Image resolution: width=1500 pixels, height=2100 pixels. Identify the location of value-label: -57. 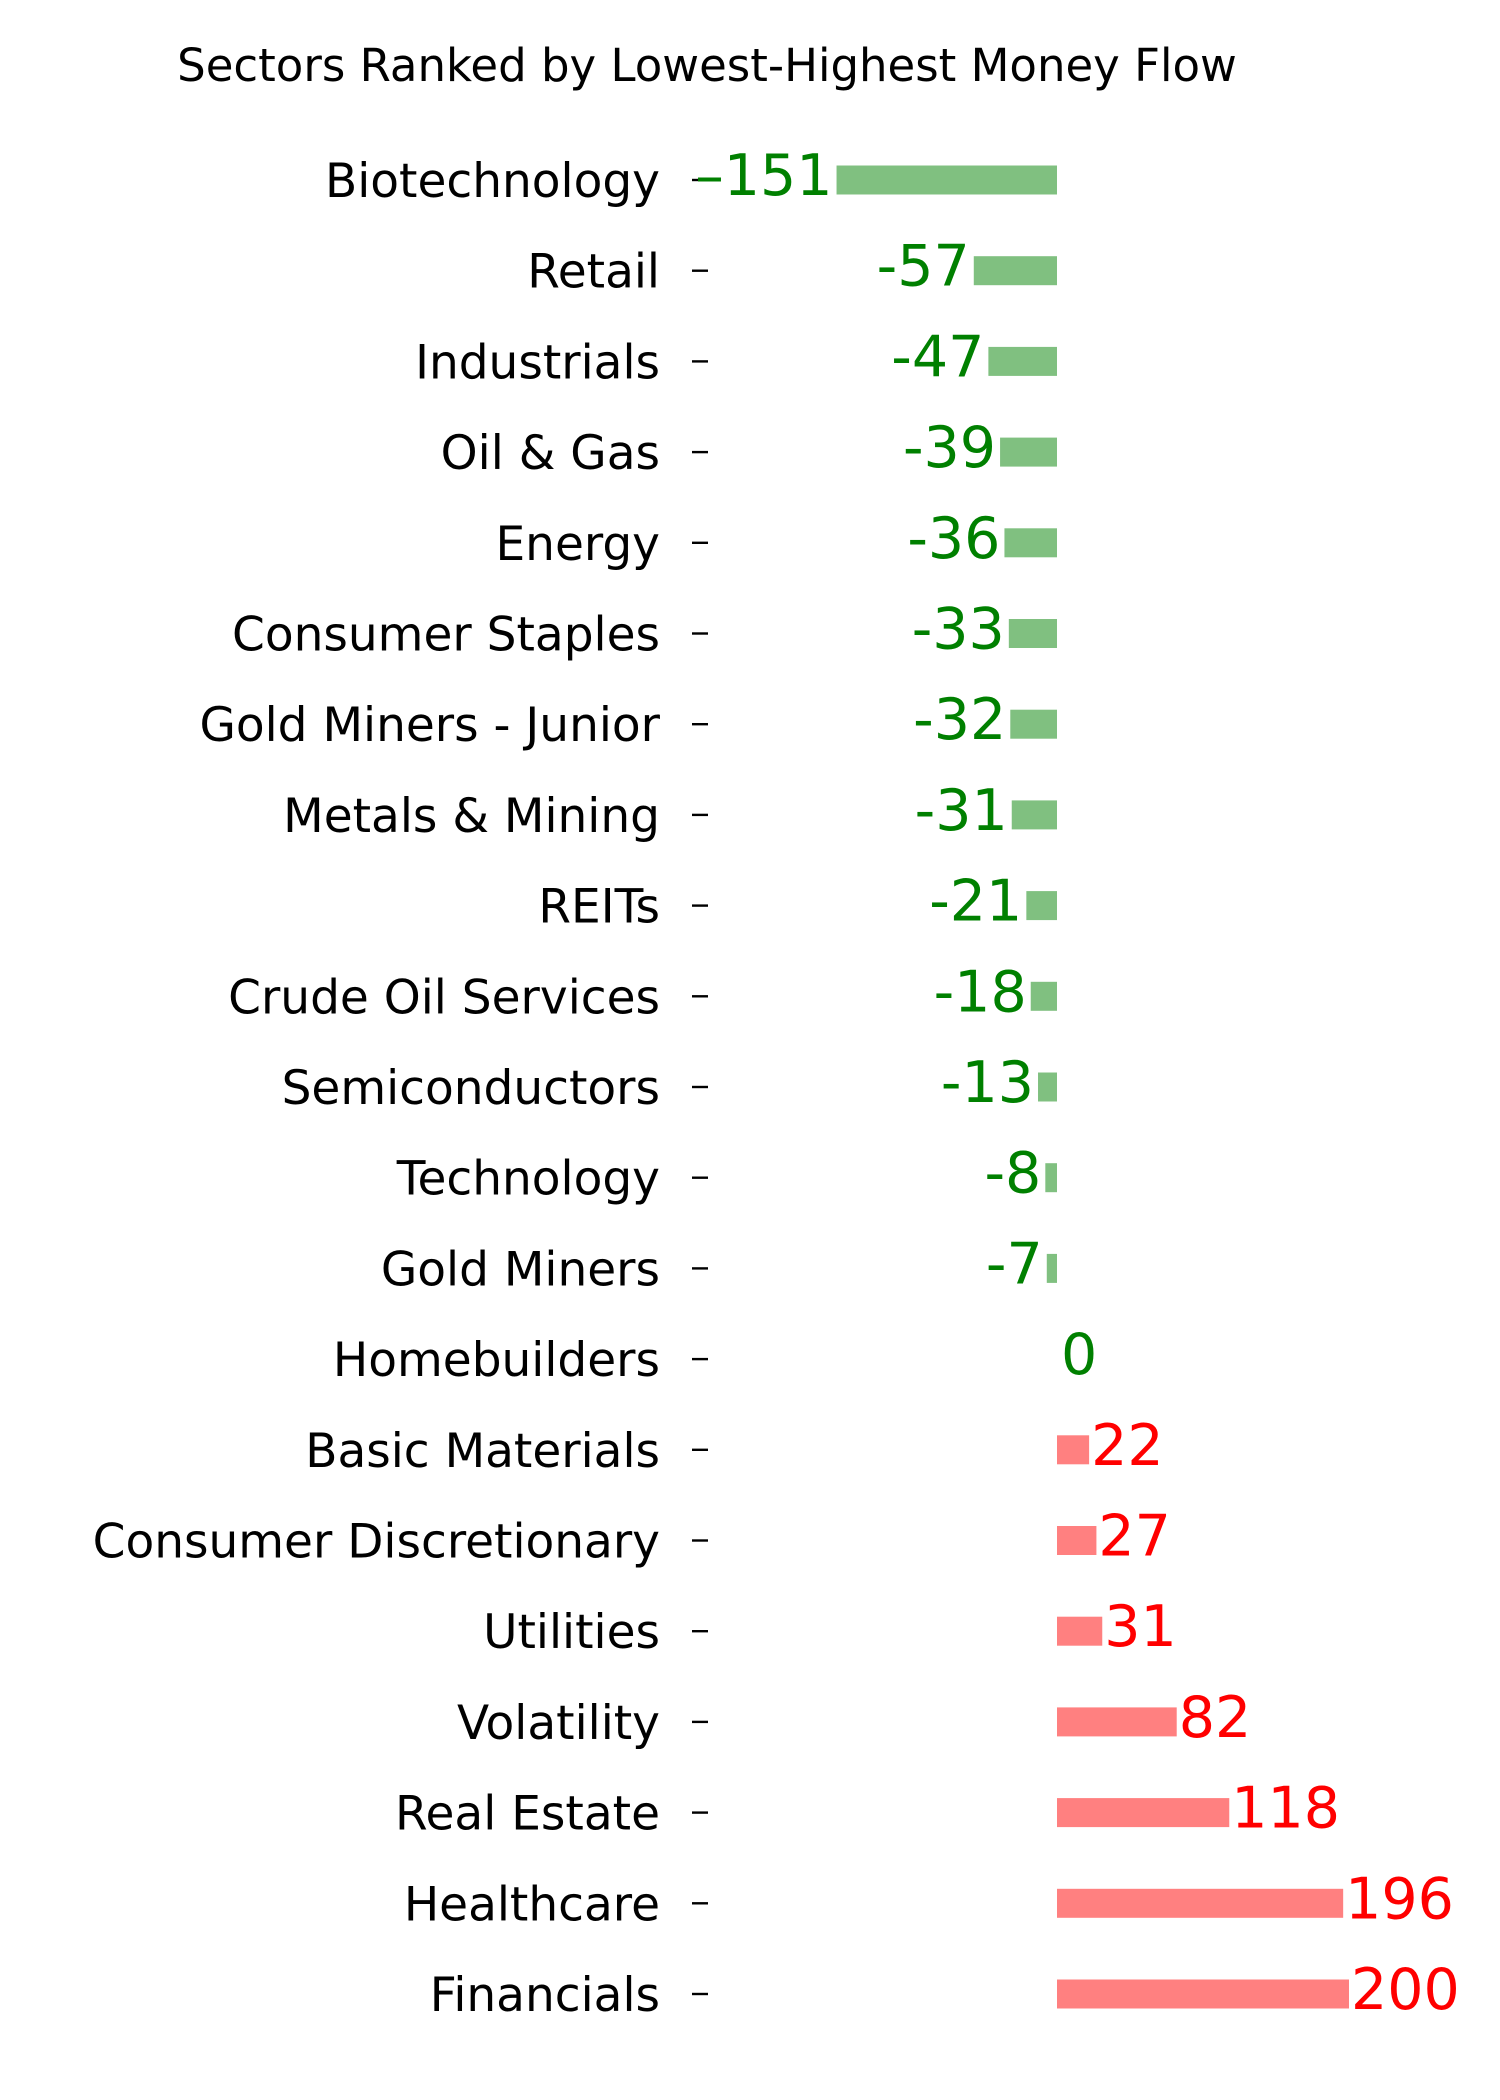
(923, 267).